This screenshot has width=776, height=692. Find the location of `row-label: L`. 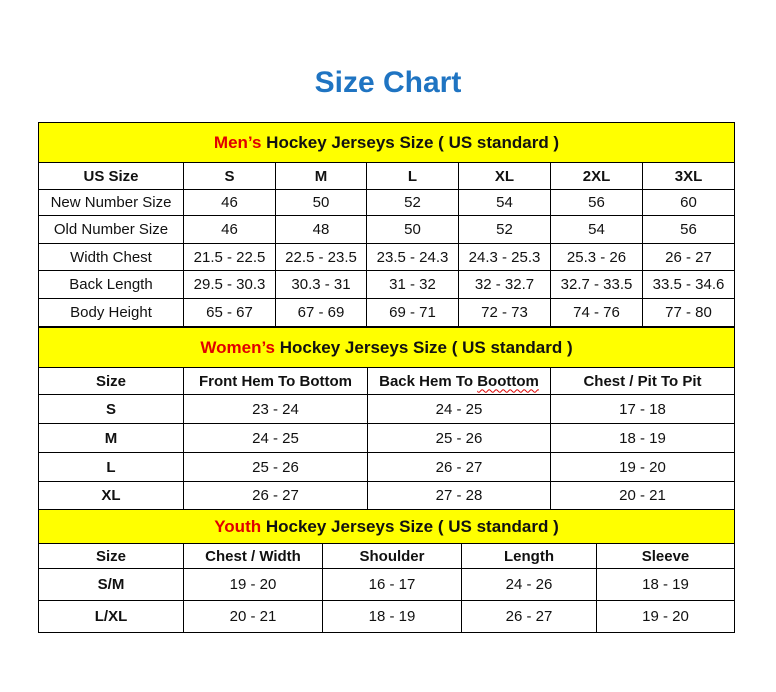

row-label: L is located at coordinates (111, 467).